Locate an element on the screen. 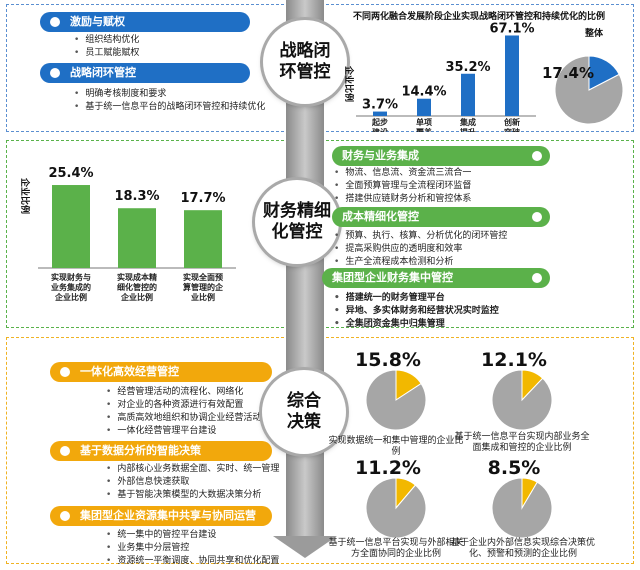 This screenshot has width=640, height=570. circle-label-line: 决策 is located at coordinates (304, 422).